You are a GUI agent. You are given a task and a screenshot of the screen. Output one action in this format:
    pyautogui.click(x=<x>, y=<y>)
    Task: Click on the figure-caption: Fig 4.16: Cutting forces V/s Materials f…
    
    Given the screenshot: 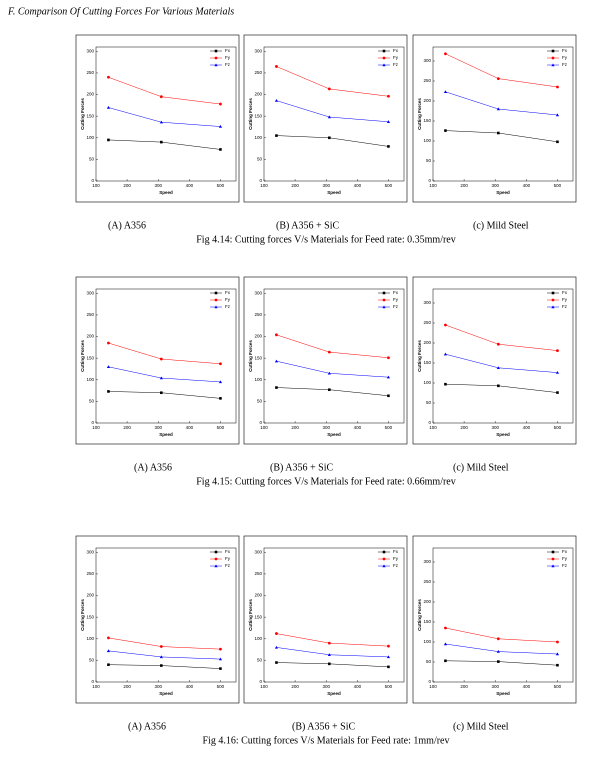 What is the action you would take?
    pyautogui.click(x=326, y=740)
    